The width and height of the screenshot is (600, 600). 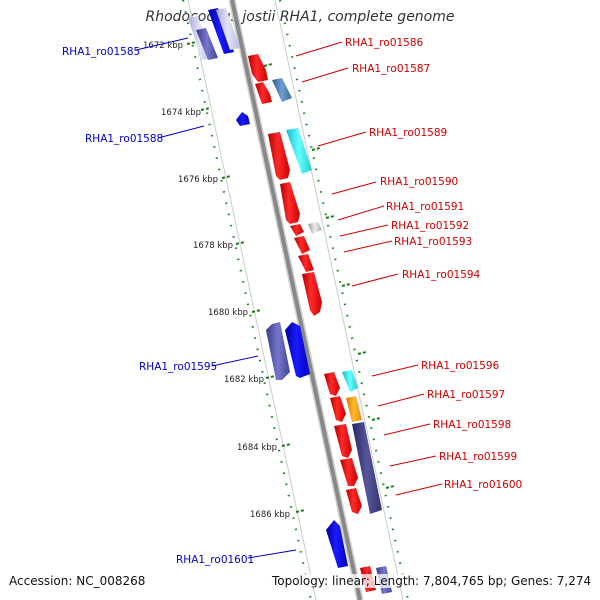 What do you see at coordinates (124, 139) in the screenshot?
I see `gene-label: RHA1_ro01588` at bounding box center [124, 139].